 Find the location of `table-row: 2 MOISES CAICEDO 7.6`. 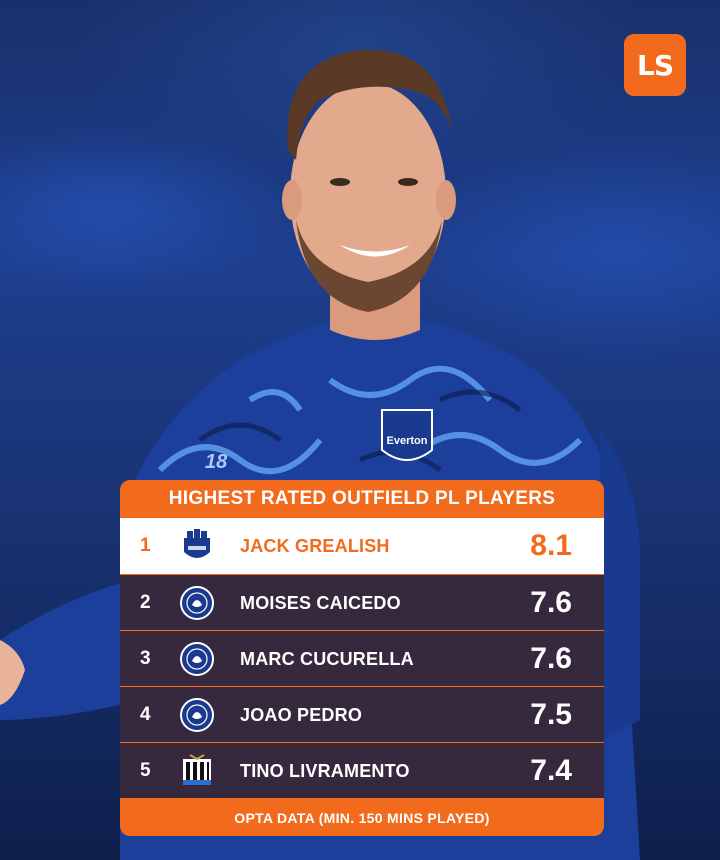

table-row: 2 MOISES CAICEDO 7.6 is located at coordinates (362, 602).